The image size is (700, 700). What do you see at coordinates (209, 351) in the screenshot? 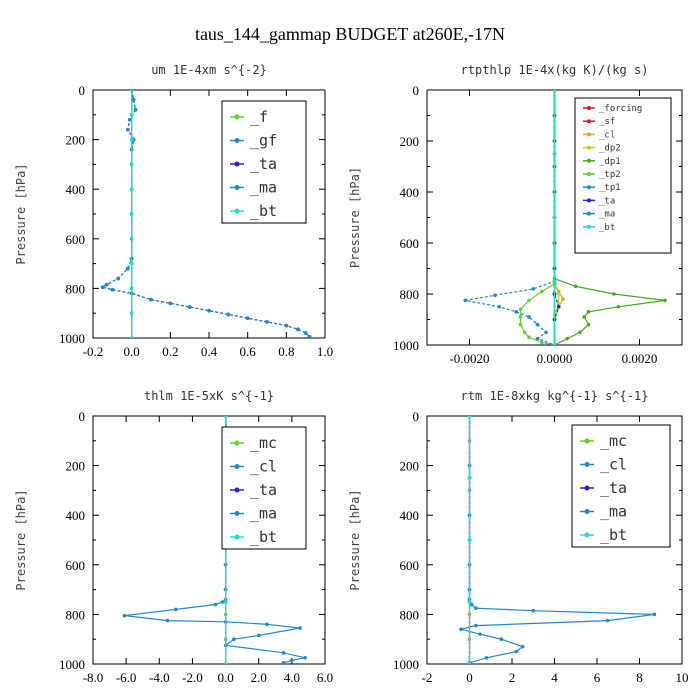
I see `x-tick-label: 0.4` at bounding box center [209, 351].